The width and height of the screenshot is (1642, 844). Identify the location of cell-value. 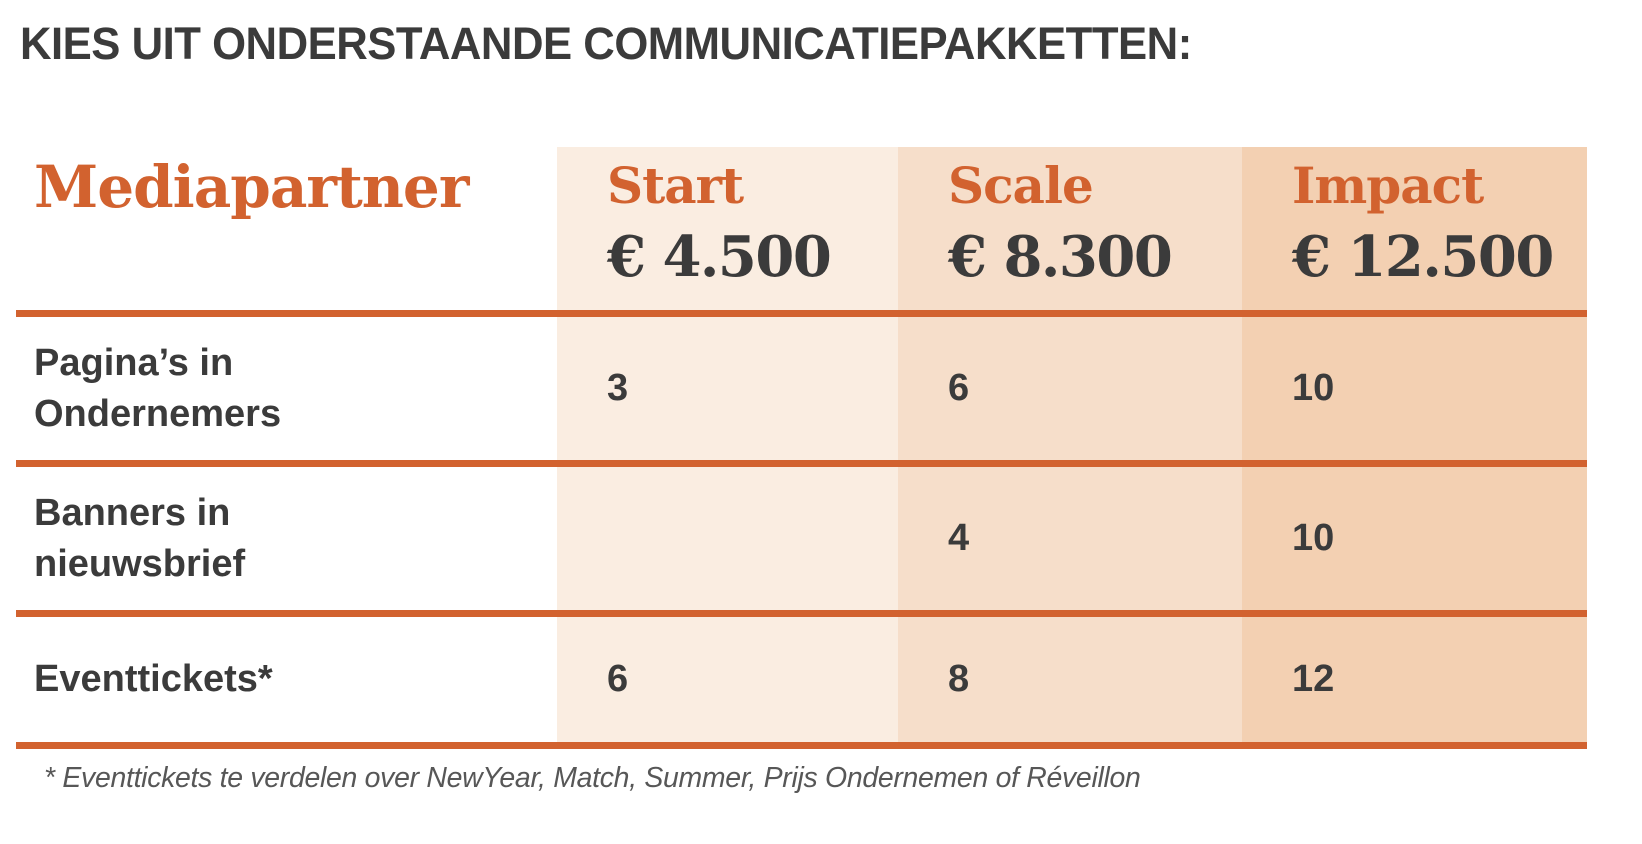
(727, 538).